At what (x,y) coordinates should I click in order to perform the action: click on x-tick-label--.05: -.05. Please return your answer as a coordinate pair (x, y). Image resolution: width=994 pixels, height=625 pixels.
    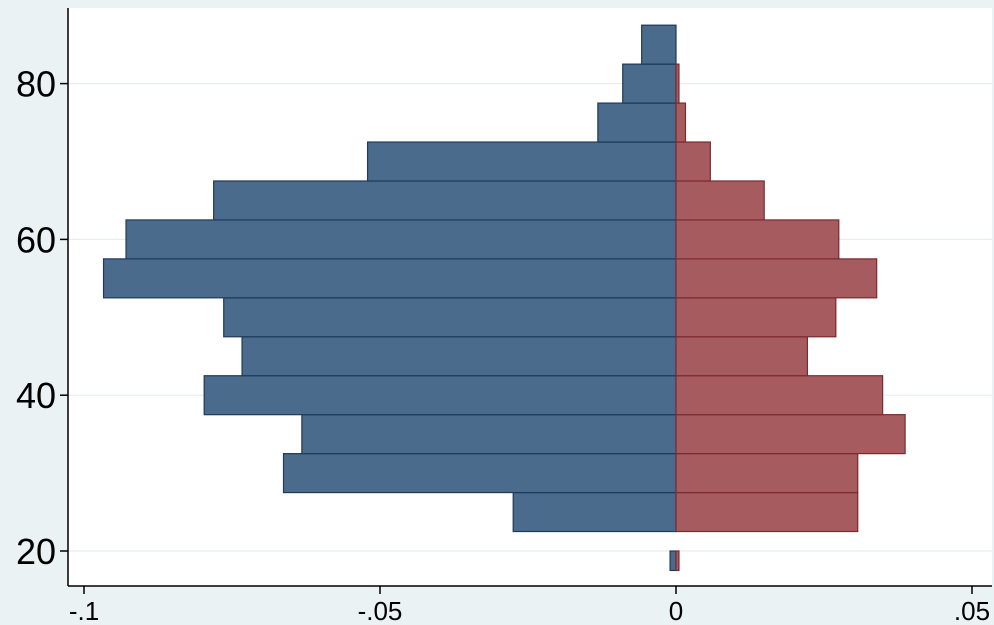
    Looking at the image, I should click on (380, 610).